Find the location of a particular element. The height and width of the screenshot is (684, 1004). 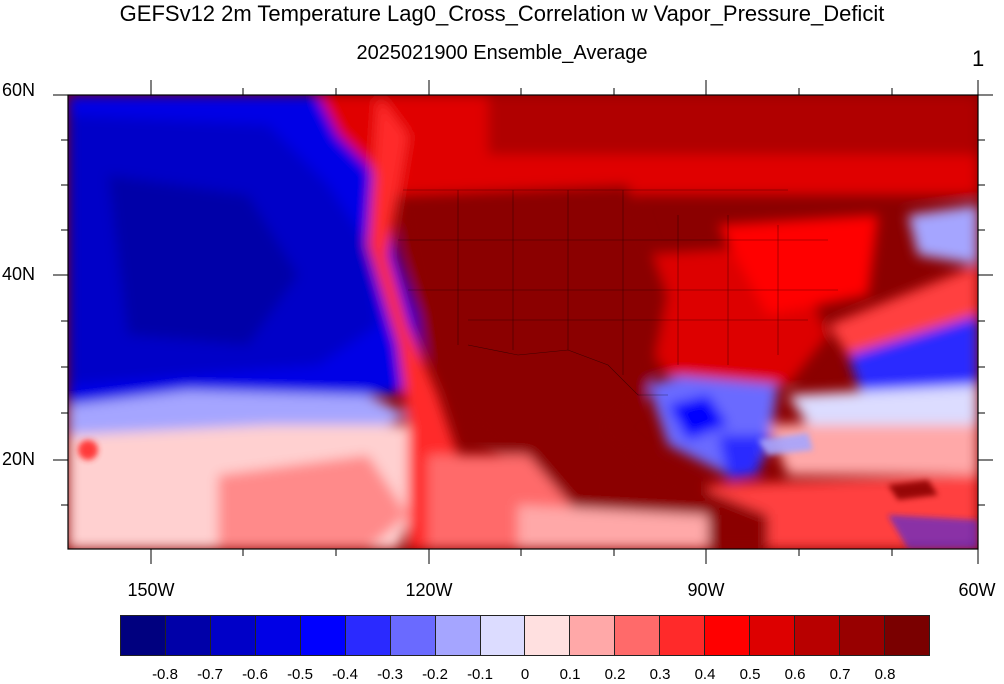

colorbar-tick-label: 0.2 is located at coordinates (615, 674).